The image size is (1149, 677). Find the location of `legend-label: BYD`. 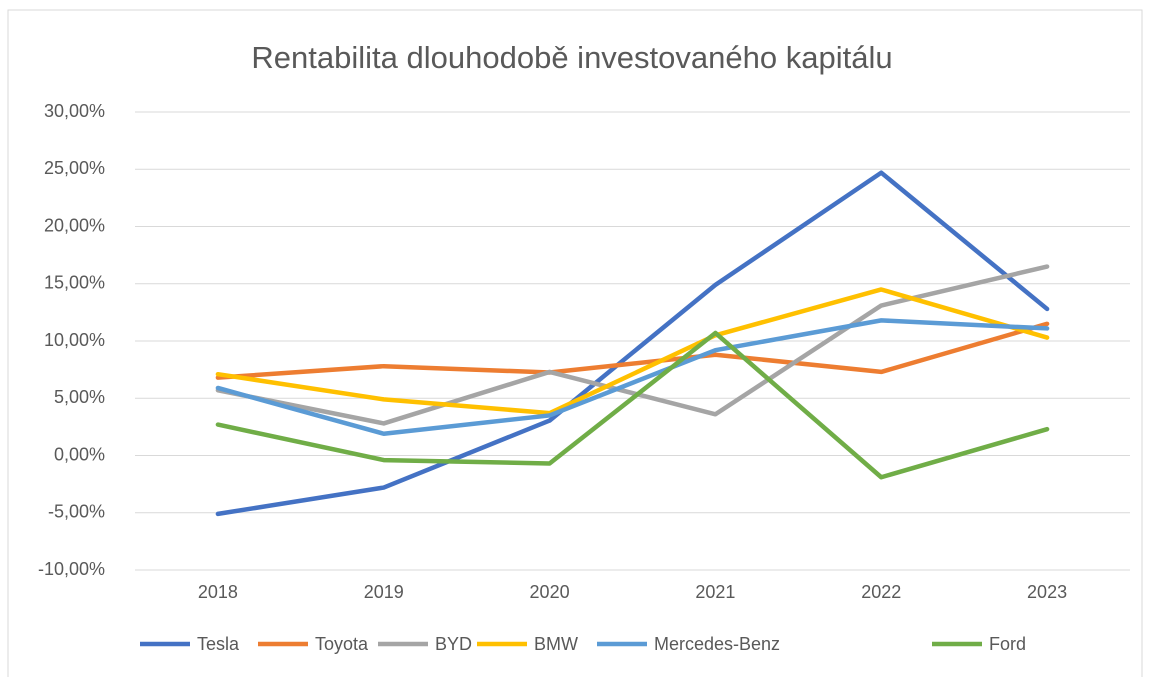

legend-label: BYD is located at coordinates (453, 644).